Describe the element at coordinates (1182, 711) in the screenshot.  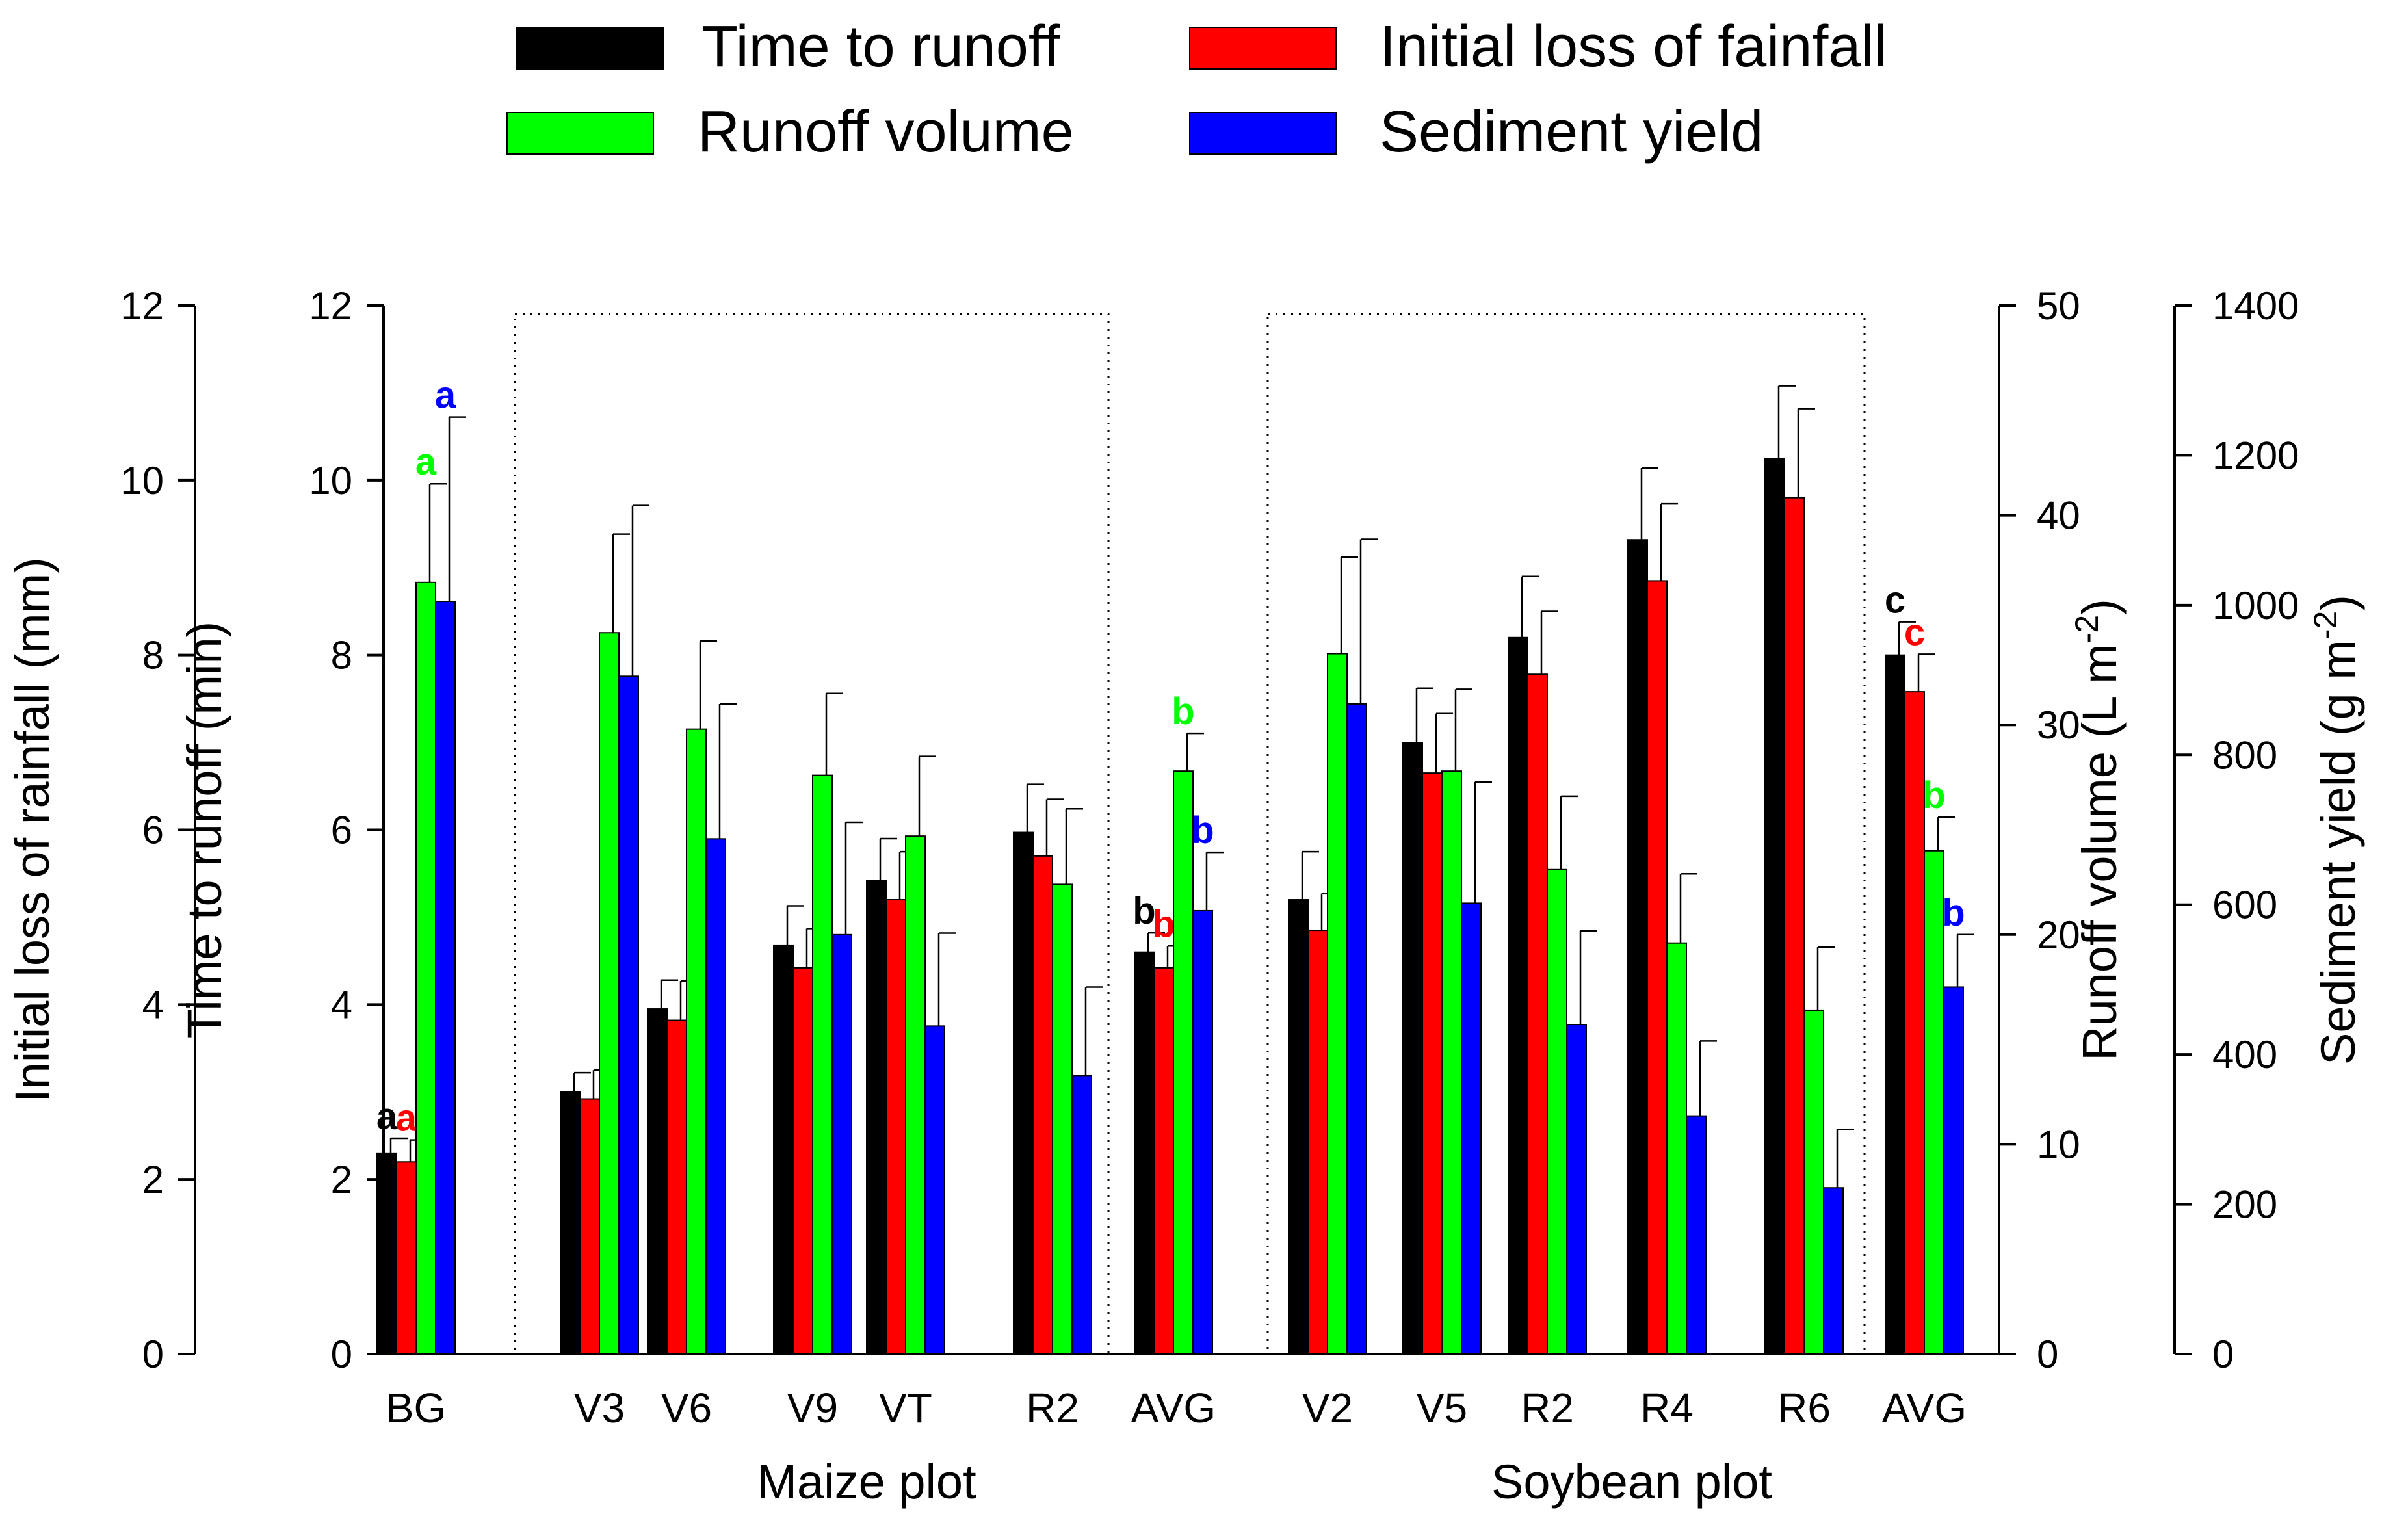
I see `significance-label-2-6: b` at that location.